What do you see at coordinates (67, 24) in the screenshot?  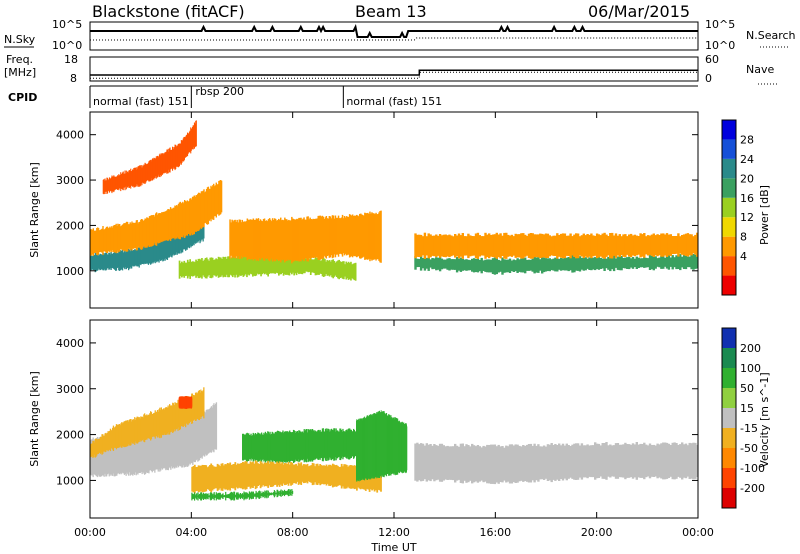 I see `nsky-tick-top-left: 10^5` at bounding box center [67, 24].